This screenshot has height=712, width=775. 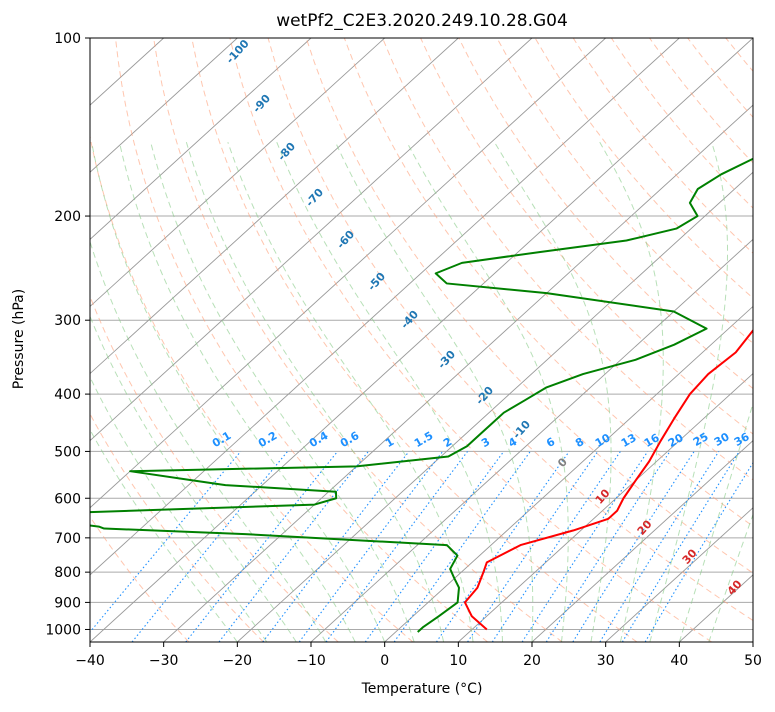 I want to click on y-tick-label: 500, so click(x=67, y=452).